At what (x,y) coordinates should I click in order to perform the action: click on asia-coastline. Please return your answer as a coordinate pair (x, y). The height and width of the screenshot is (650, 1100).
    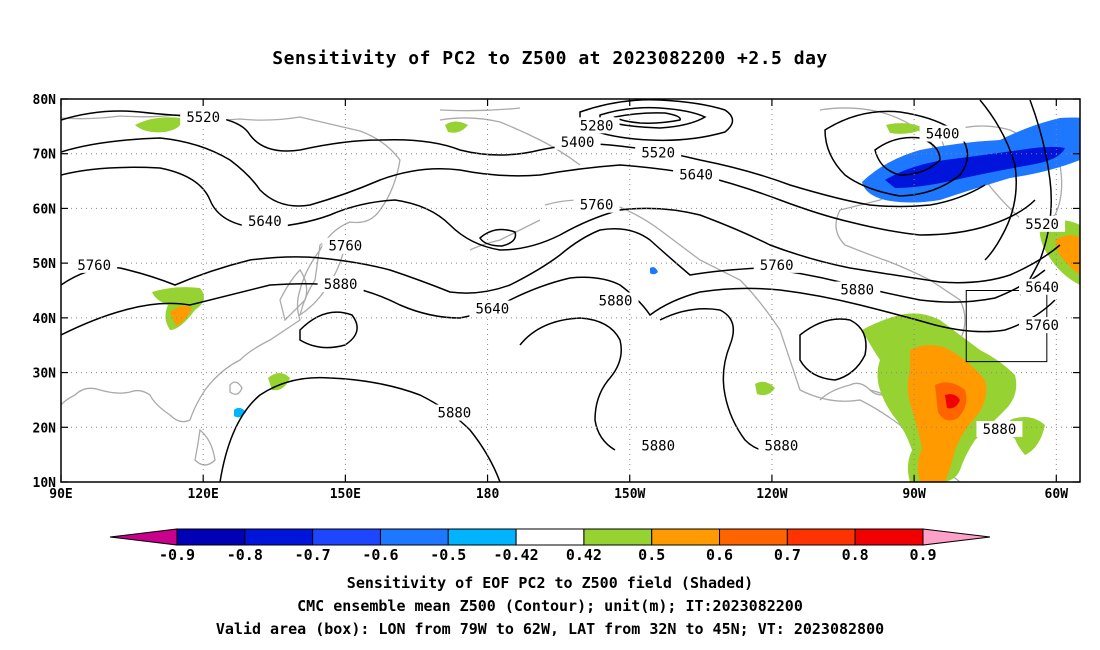
    Looking at the image, I should click on (231, 268).